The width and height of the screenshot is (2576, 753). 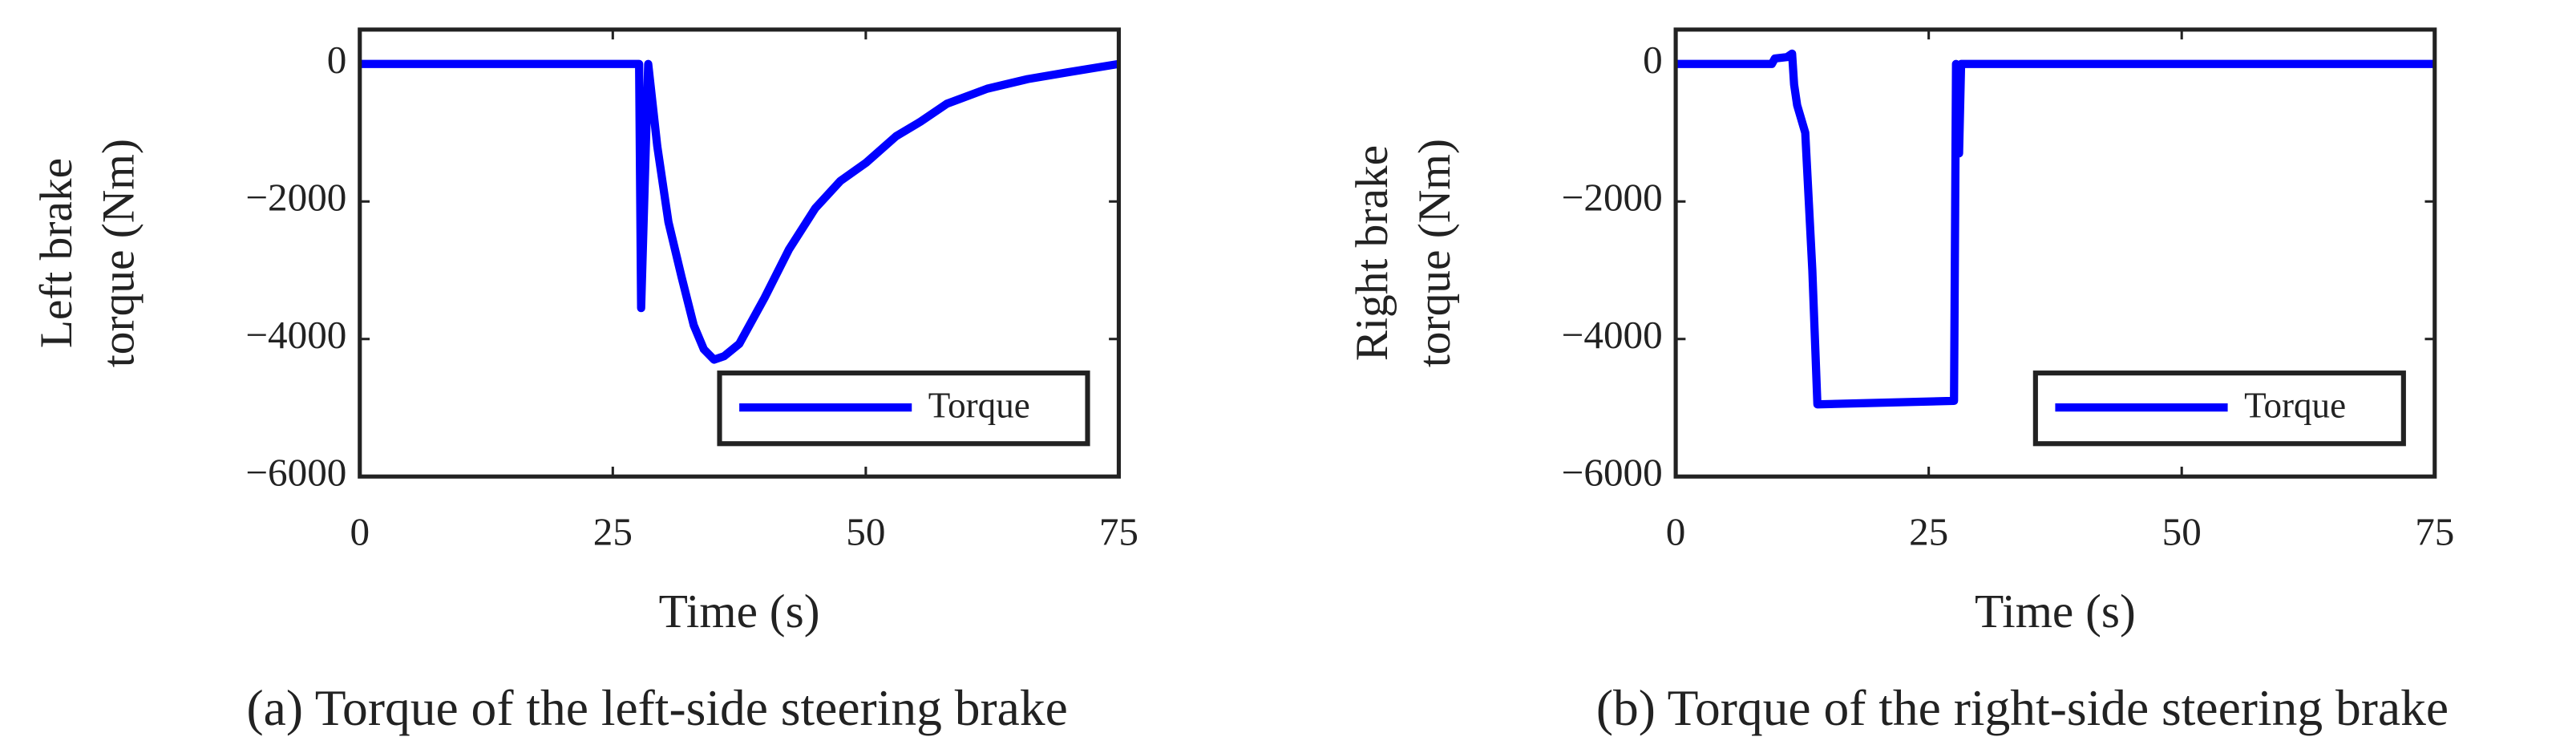 I want to click on y-axis-label: Right brake torque (Nm), so click(x=1403, y=253).